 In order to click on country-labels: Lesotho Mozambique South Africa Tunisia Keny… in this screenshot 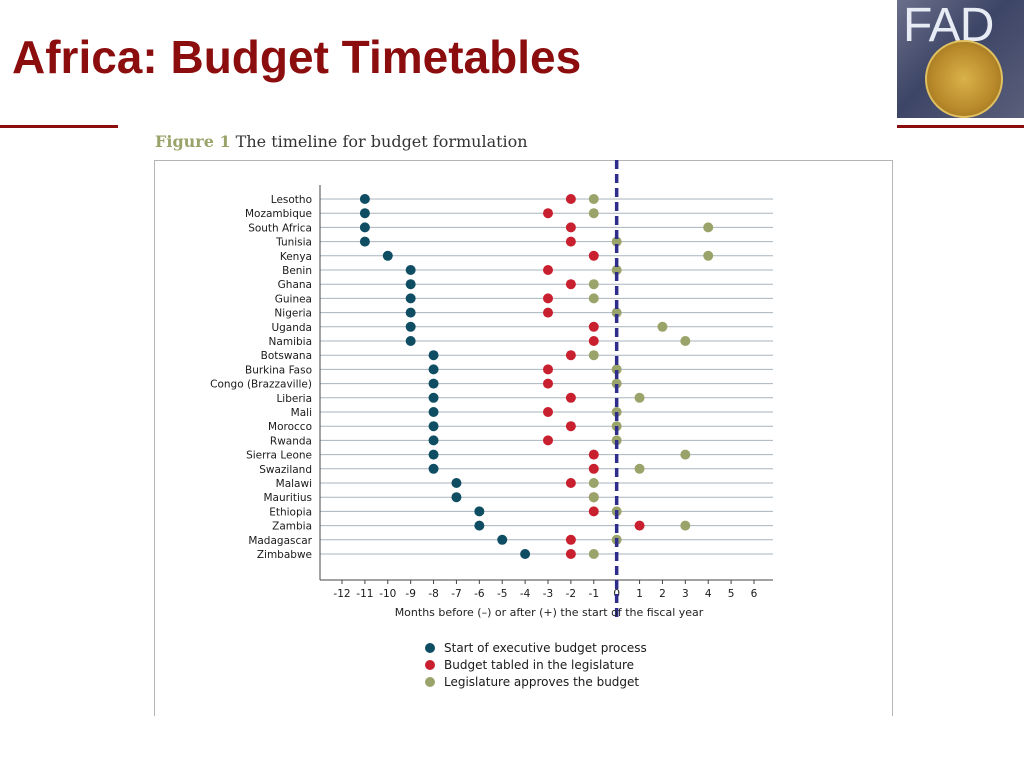, I will do `click(261, 377)`.